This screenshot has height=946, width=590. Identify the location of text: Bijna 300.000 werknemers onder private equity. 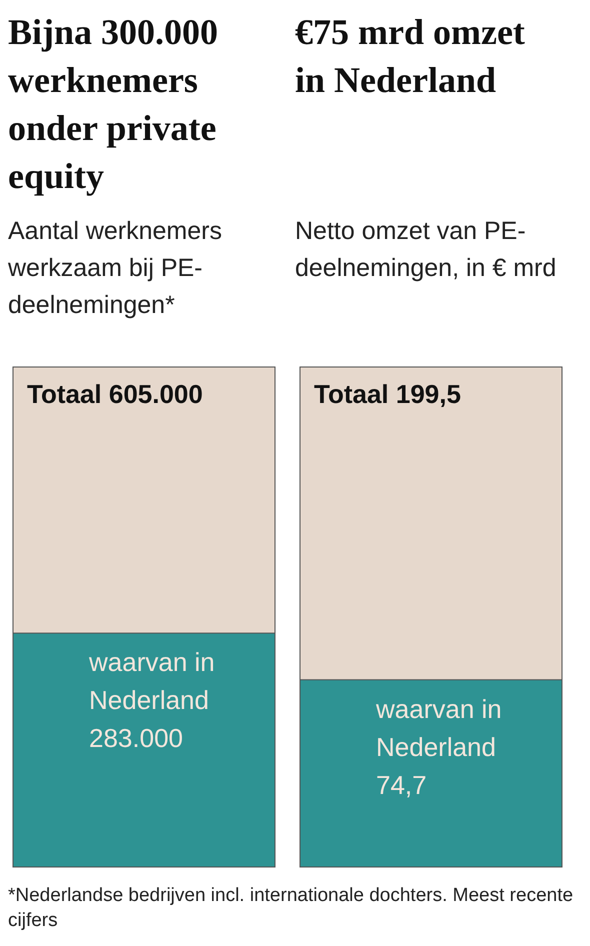
(114, 104).